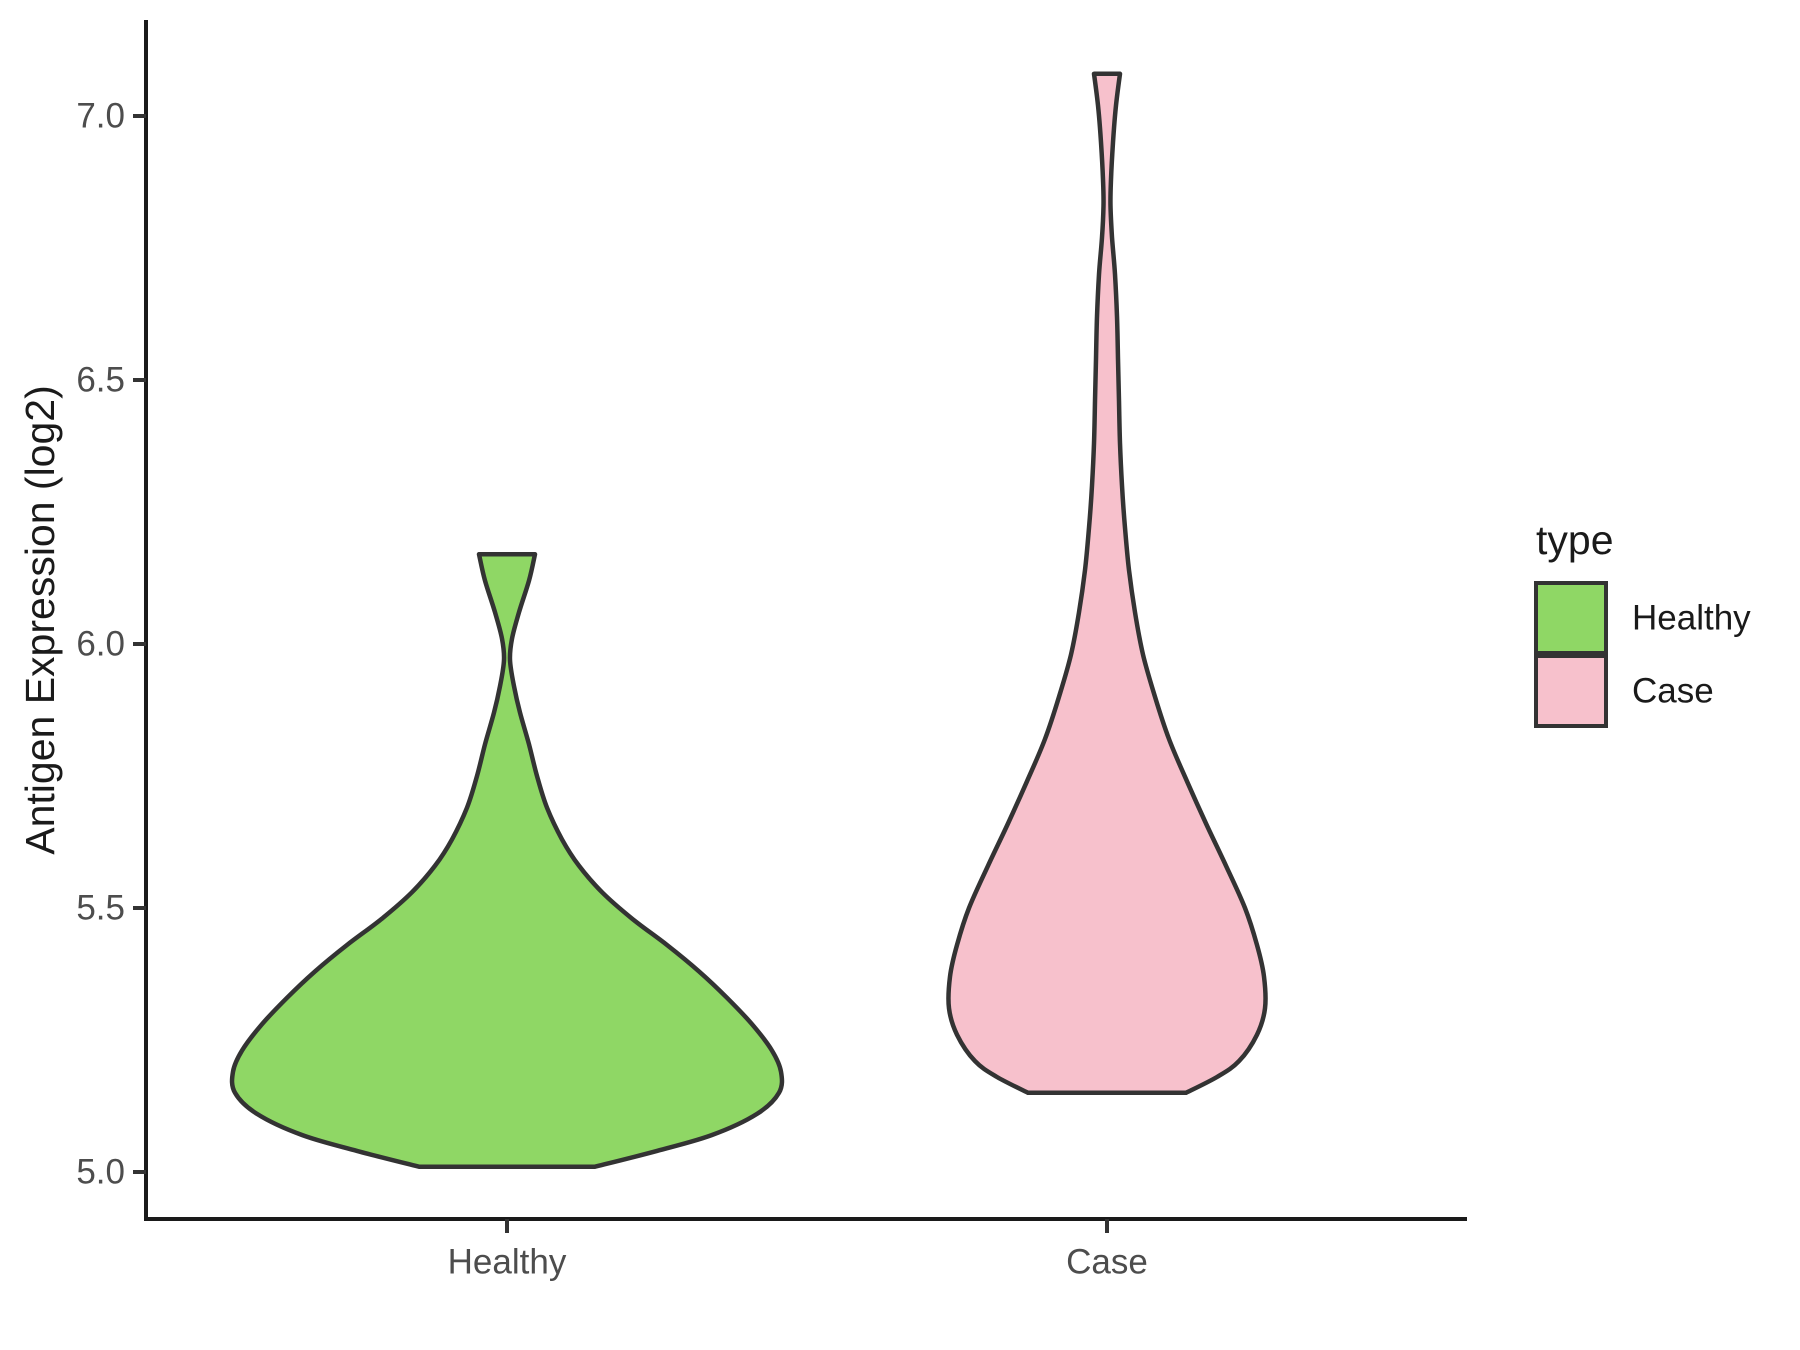 This screenshot has height=1350, width=1800. I want to click on x-axis-label-healthy: Healthy, so click(507, 1262).